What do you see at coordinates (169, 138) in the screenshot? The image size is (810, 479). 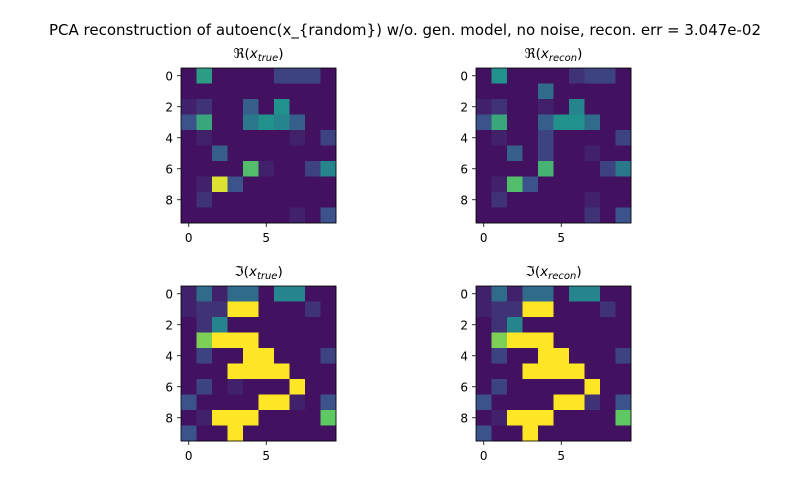 I see `y-tick-label: 4` at bounding box center [169, 138].